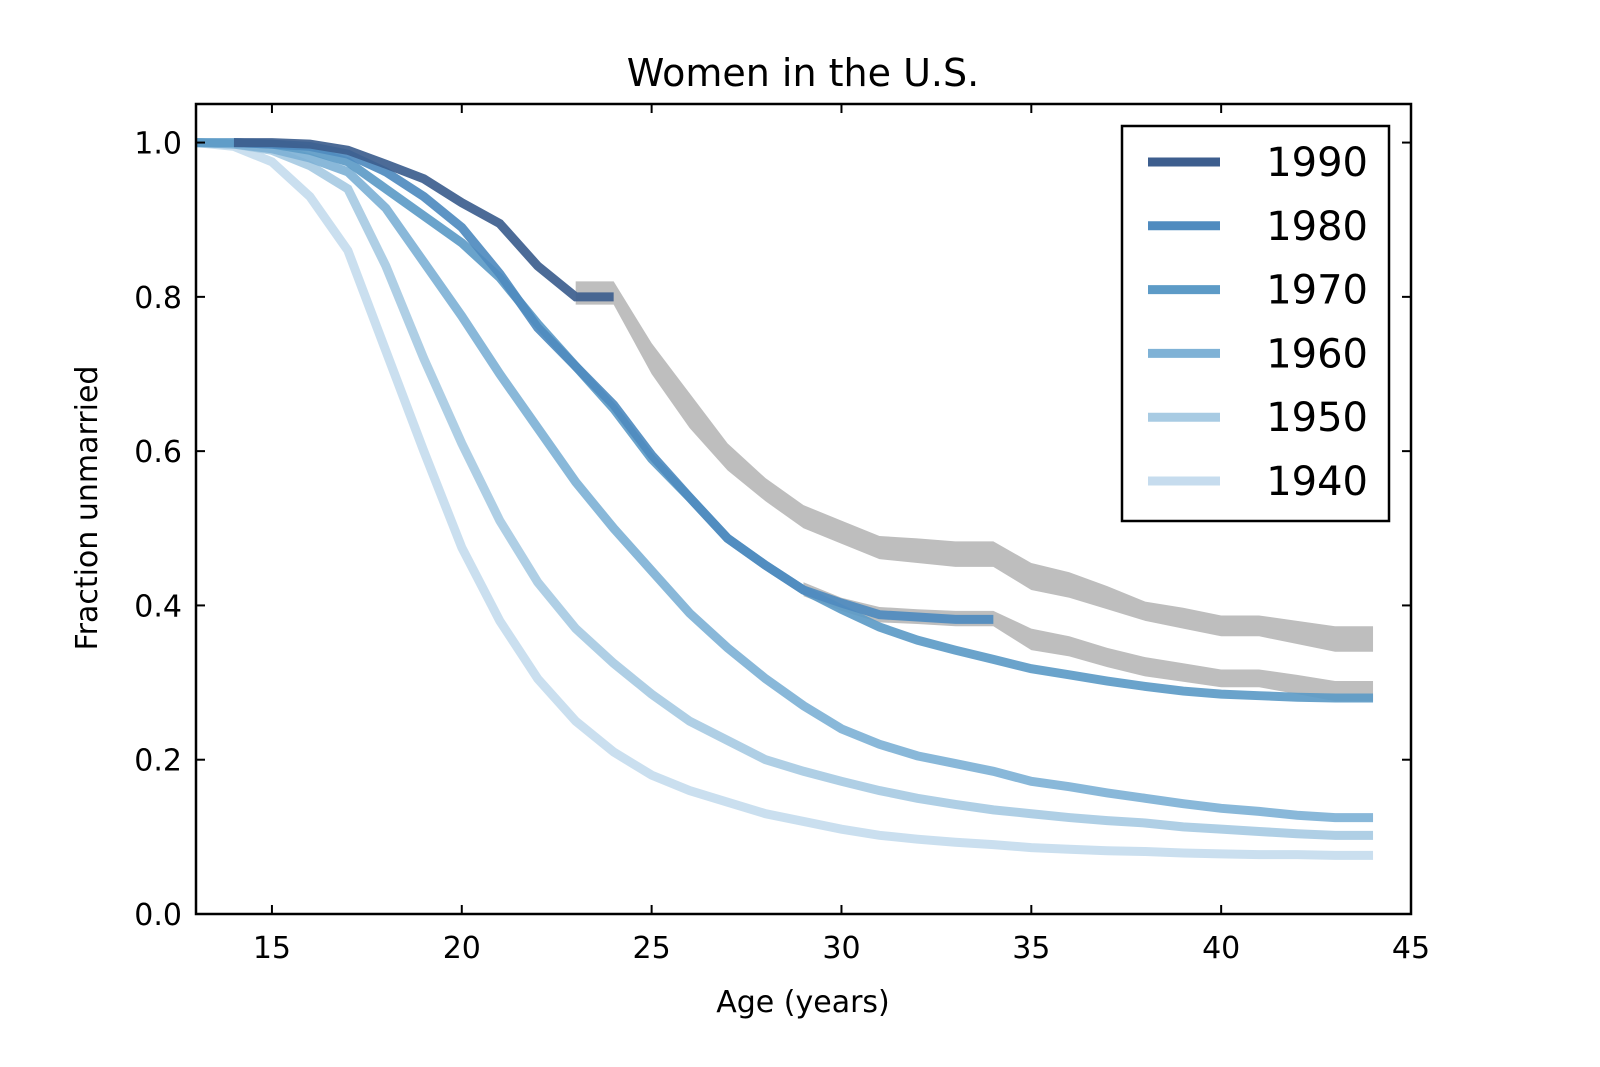 The height and width of the screenshot is (1067, 1600). Describe the element at coordinates (462, 948) in the screenshot. I see `x-tick-label: 20` at that location.